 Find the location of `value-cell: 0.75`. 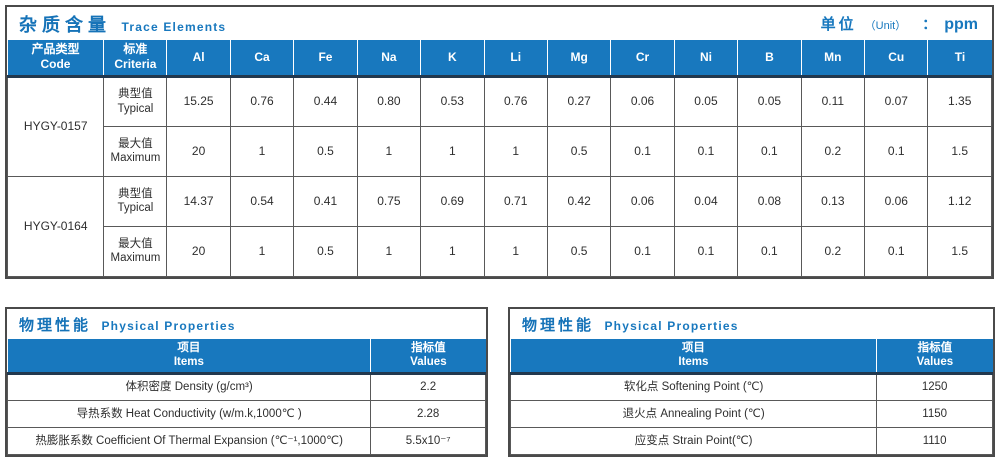

value-cell: 0.75 is located at coordinates (389, 201).